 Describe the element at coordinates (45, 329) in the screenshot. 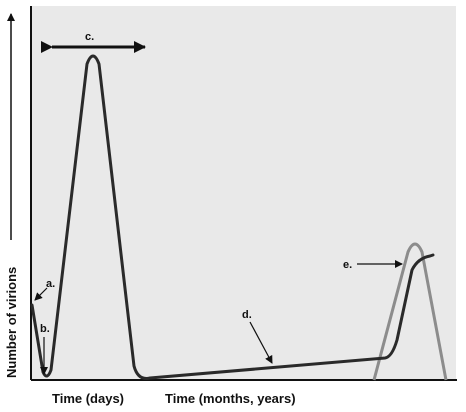

I see `annotation-b-label: b.` at that location.